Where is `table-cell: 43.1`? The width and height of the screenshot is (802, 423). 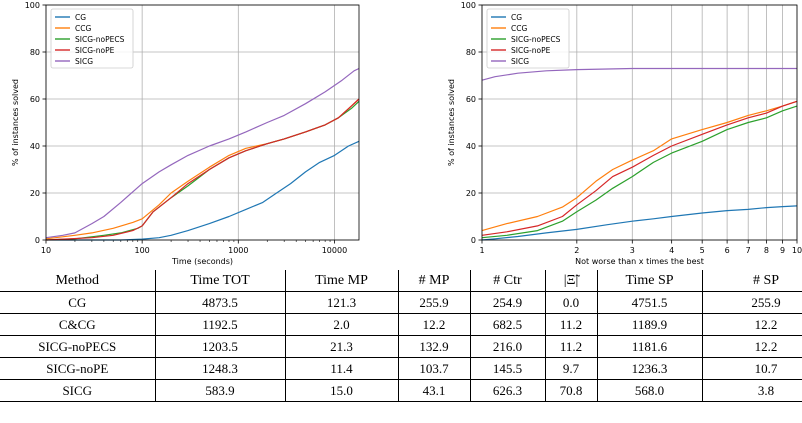 table-cell: 43.1 is located at coordinates (434, 390).